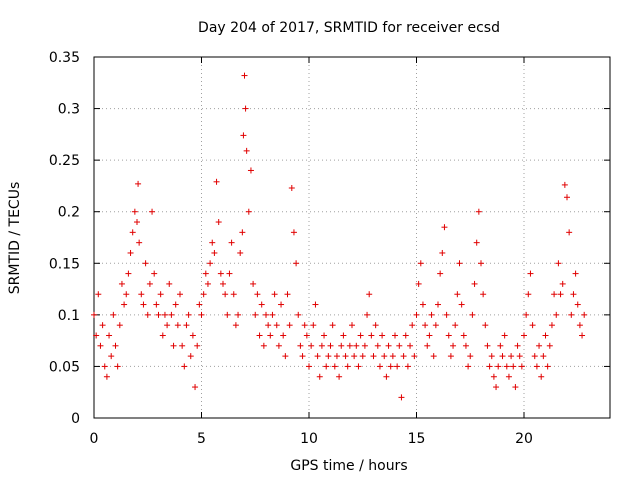  What do you see at coordinates (64, 367) in the screenshot?
I see `y-tick-label: 0.05` at bounding box center [64, 367].